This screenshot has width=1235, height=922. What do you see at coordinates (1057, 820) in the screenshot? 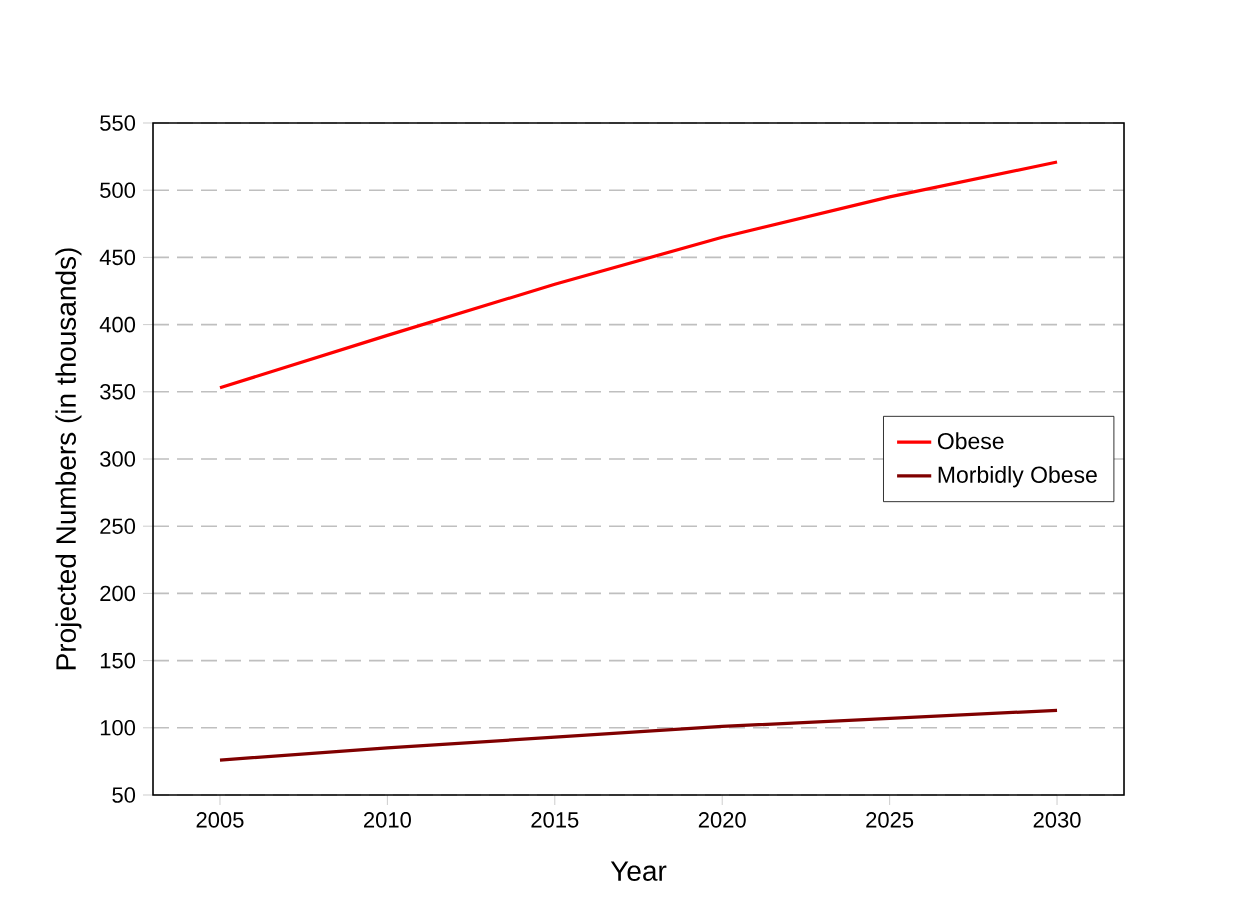
I see `x-tick-label: 2030` at bounding box center [1057, 820].